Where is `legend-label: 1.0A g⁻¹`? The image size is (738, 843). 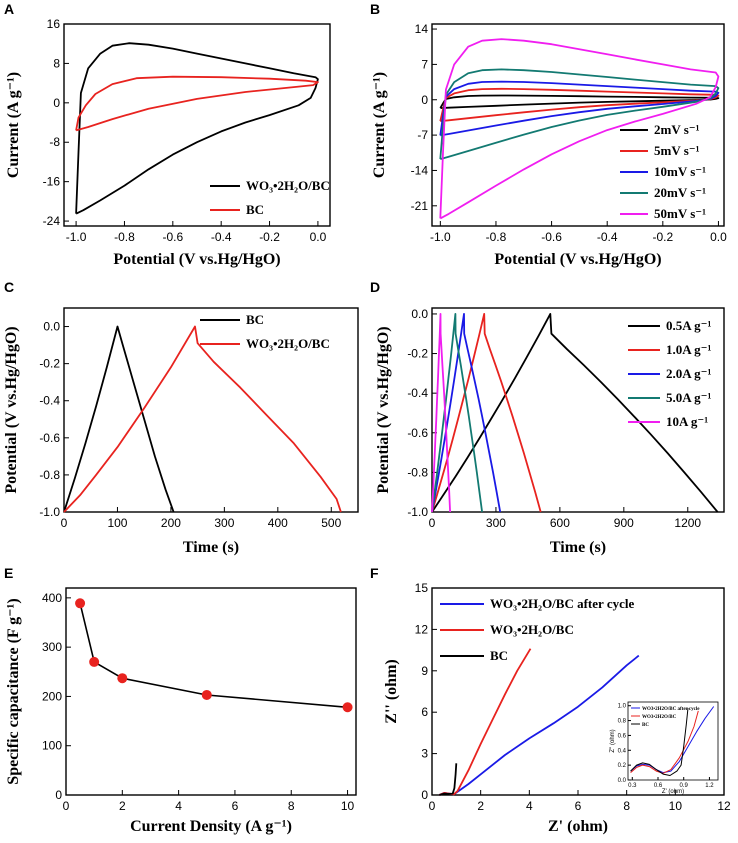 legend-label: 1.0A g⁻¹ is located at coordinates (689, 349).